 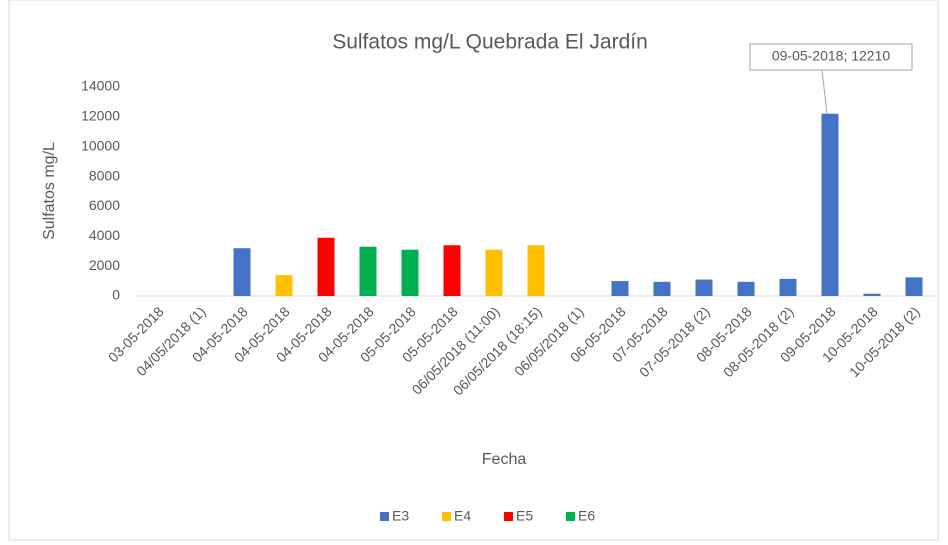 What do you see at coordinates (824, 91) in the screenshot?
I see `callout-leader` at bounding box center [824, 91].